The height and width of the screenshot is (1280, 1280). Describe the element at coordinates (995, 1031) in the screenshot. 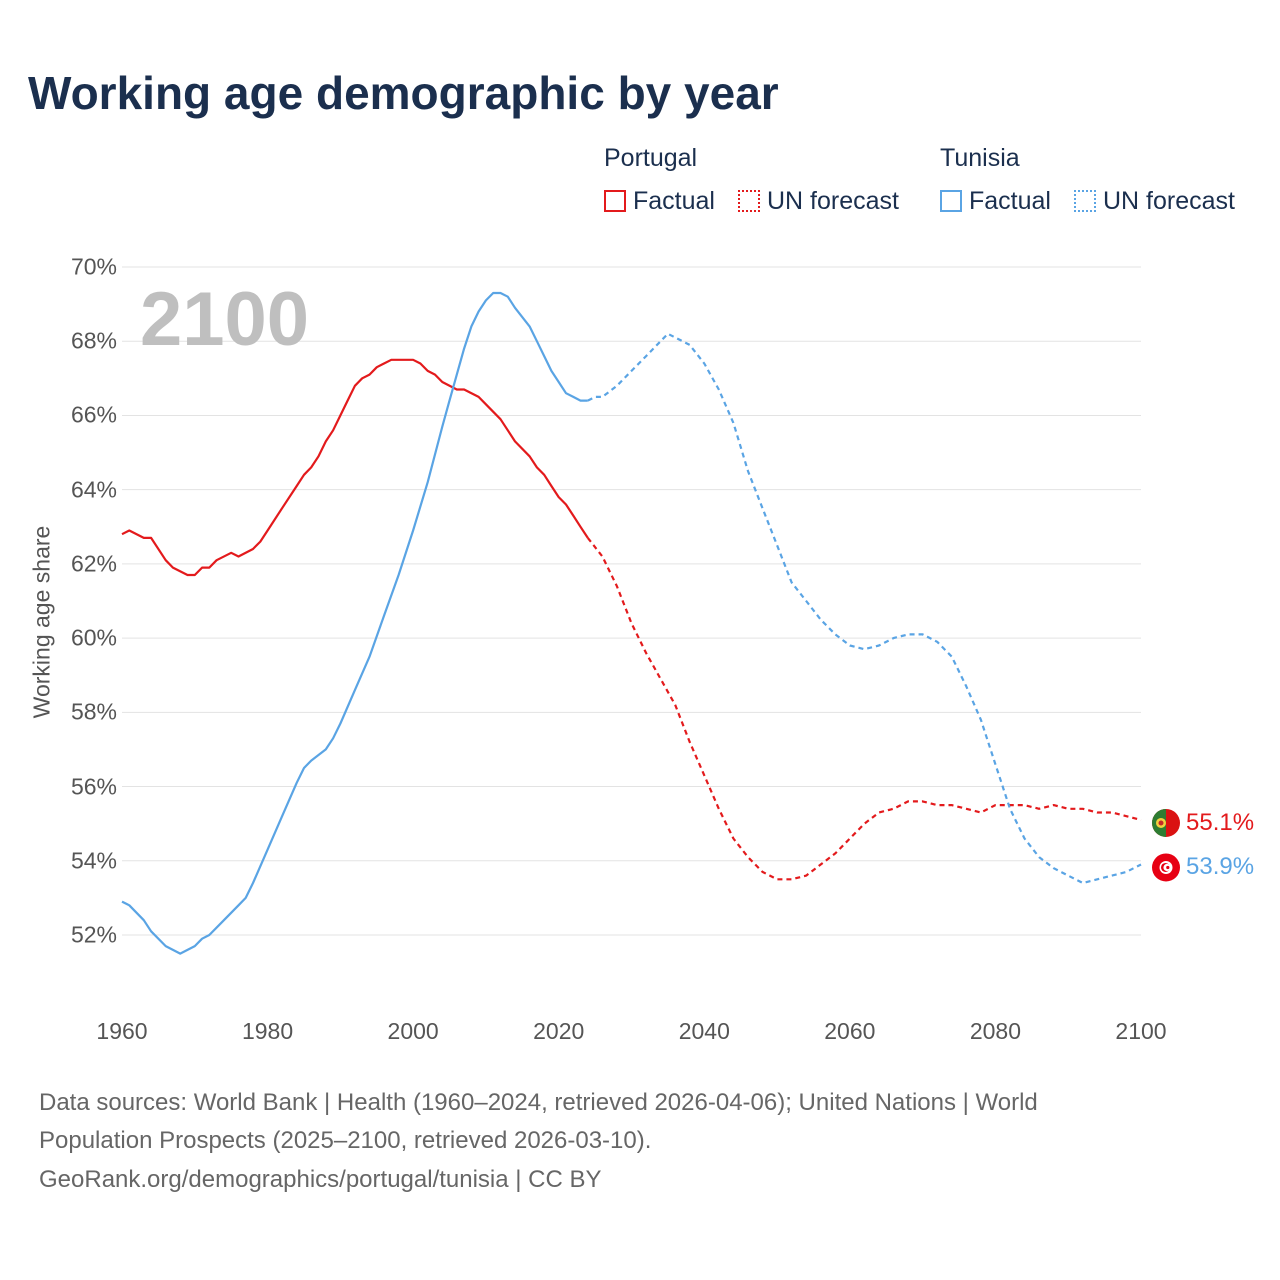

I see `x-tick-label: 2080` at that location.